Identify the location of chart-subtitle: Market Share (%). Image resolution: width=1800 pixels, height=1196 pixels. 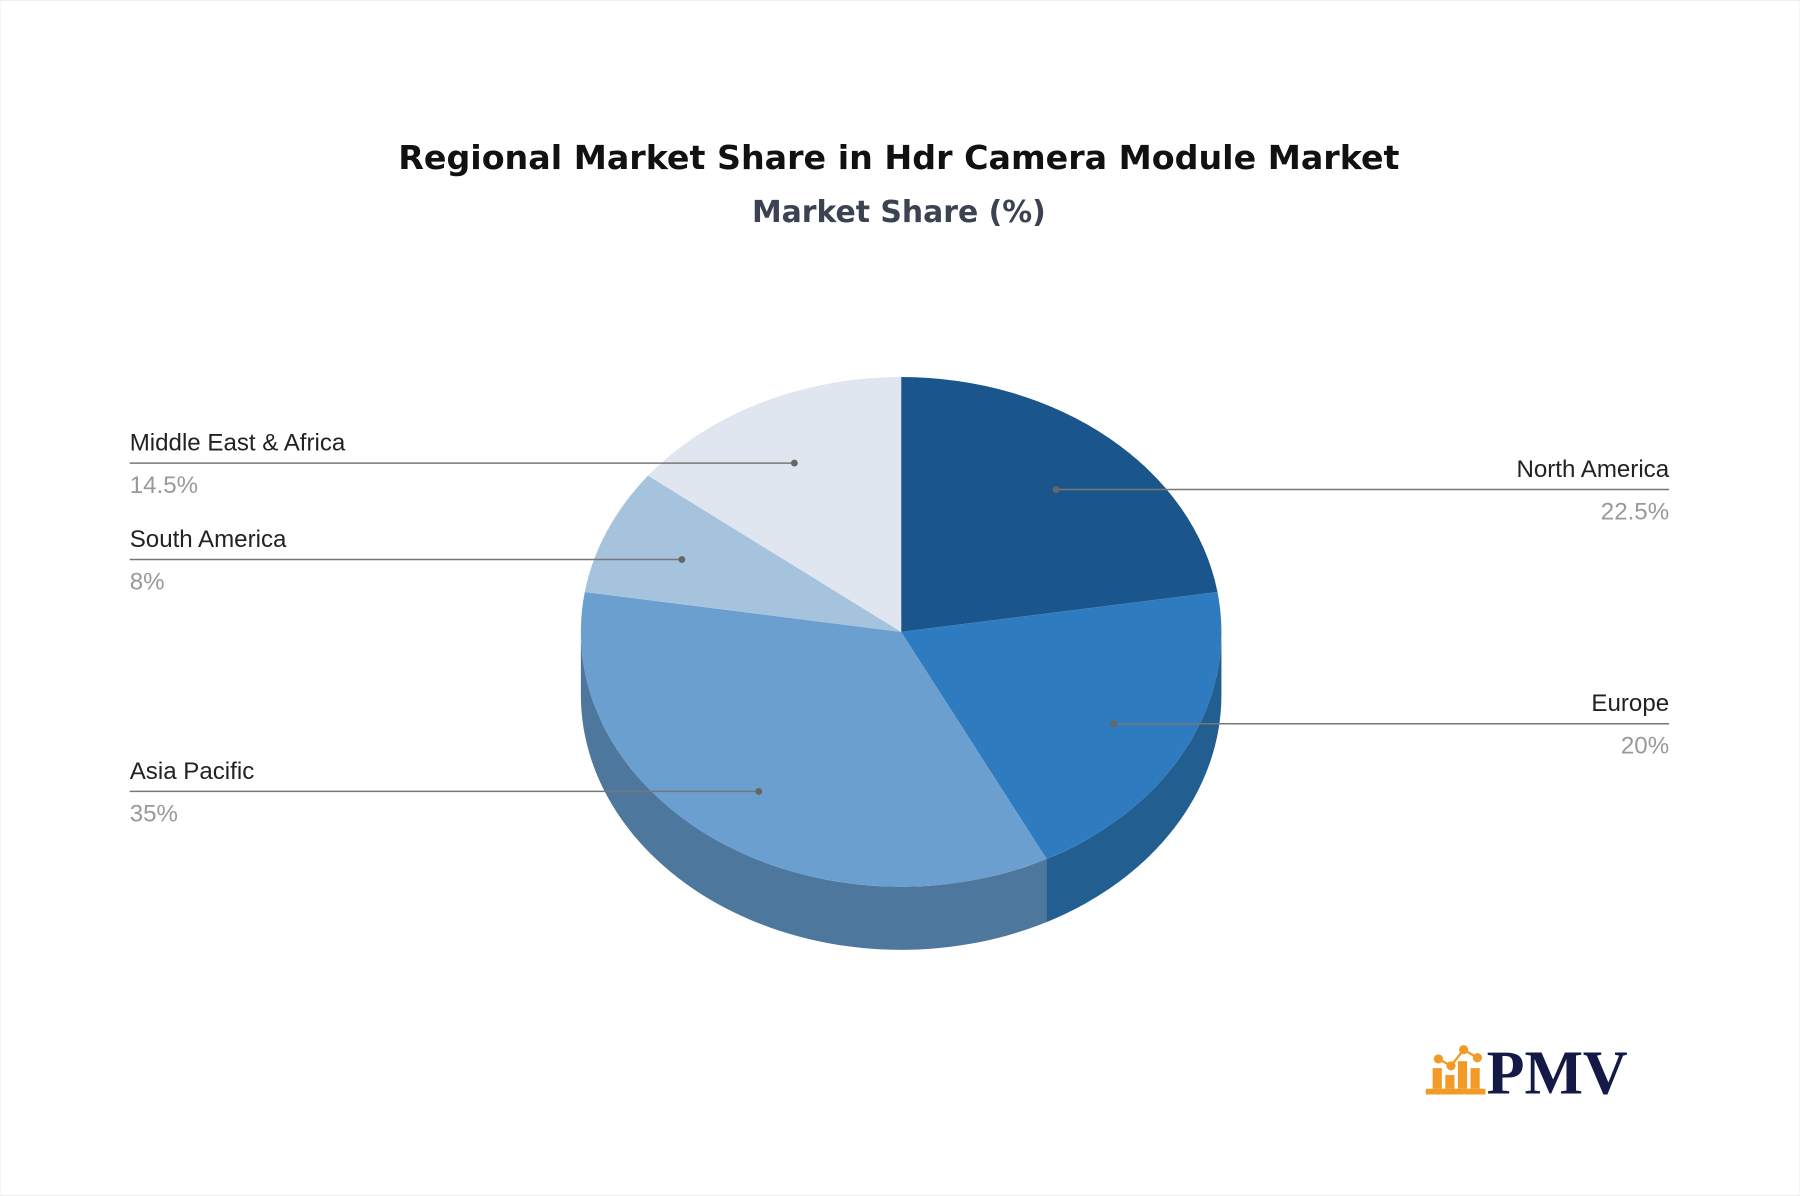
(899, 212).